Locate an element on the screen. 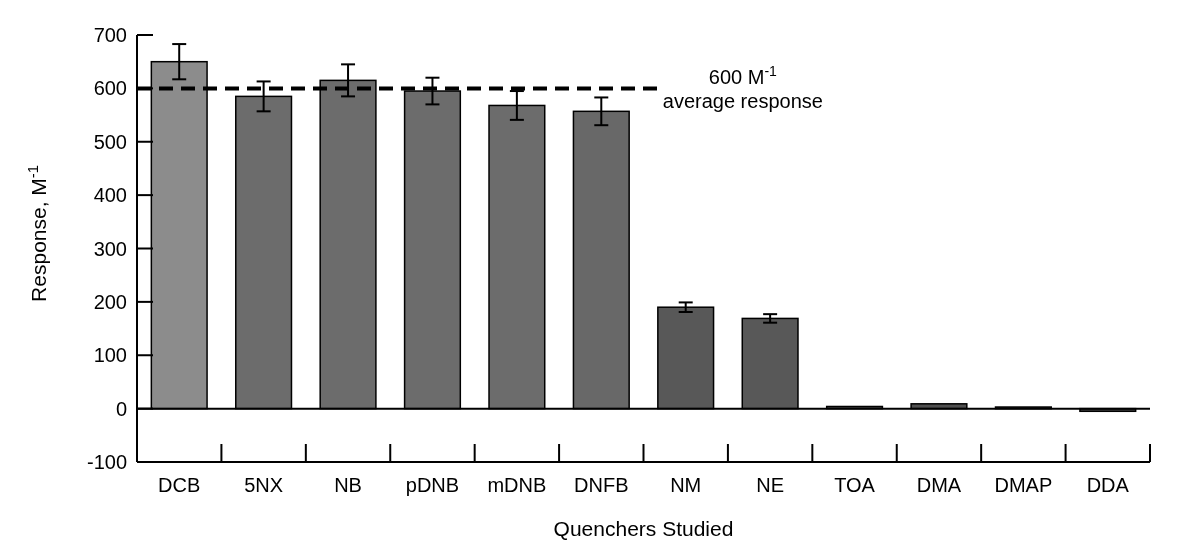  ref-line-label: 600 M$^{-1}$ average response is located at coordinates (742, 88).